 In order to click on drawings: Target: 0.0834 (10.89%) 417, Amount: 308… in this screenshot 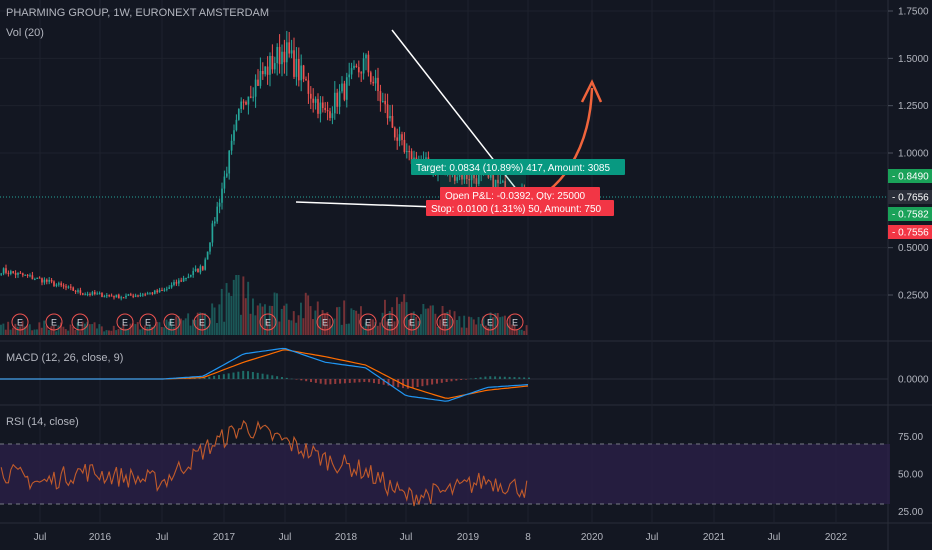, I will do `click(460, 122)`.